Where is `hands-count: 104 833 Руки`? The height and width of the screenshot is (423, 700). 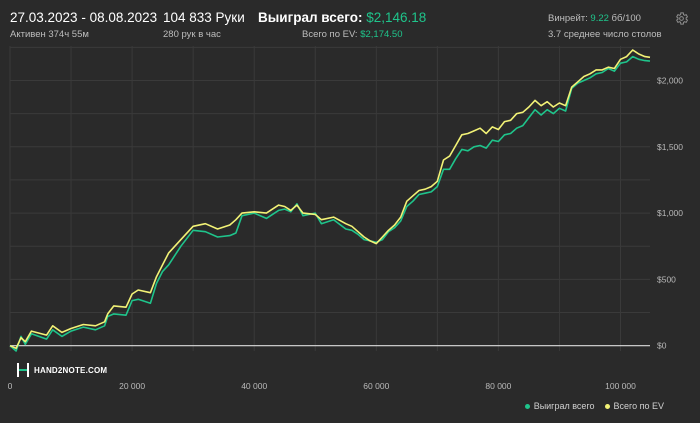
hands-count: 104 833 Руки is located at coordinates (204, 17).